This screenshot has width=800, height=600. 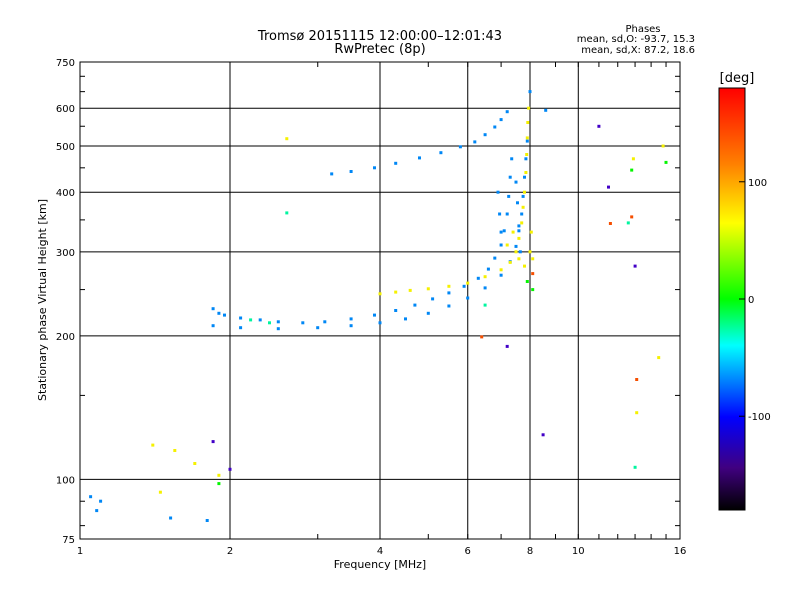 What do you see at coordinates (380, 551) in the screenshot?
I see `x-tick-label: 4` at bounding box center [380, 551].